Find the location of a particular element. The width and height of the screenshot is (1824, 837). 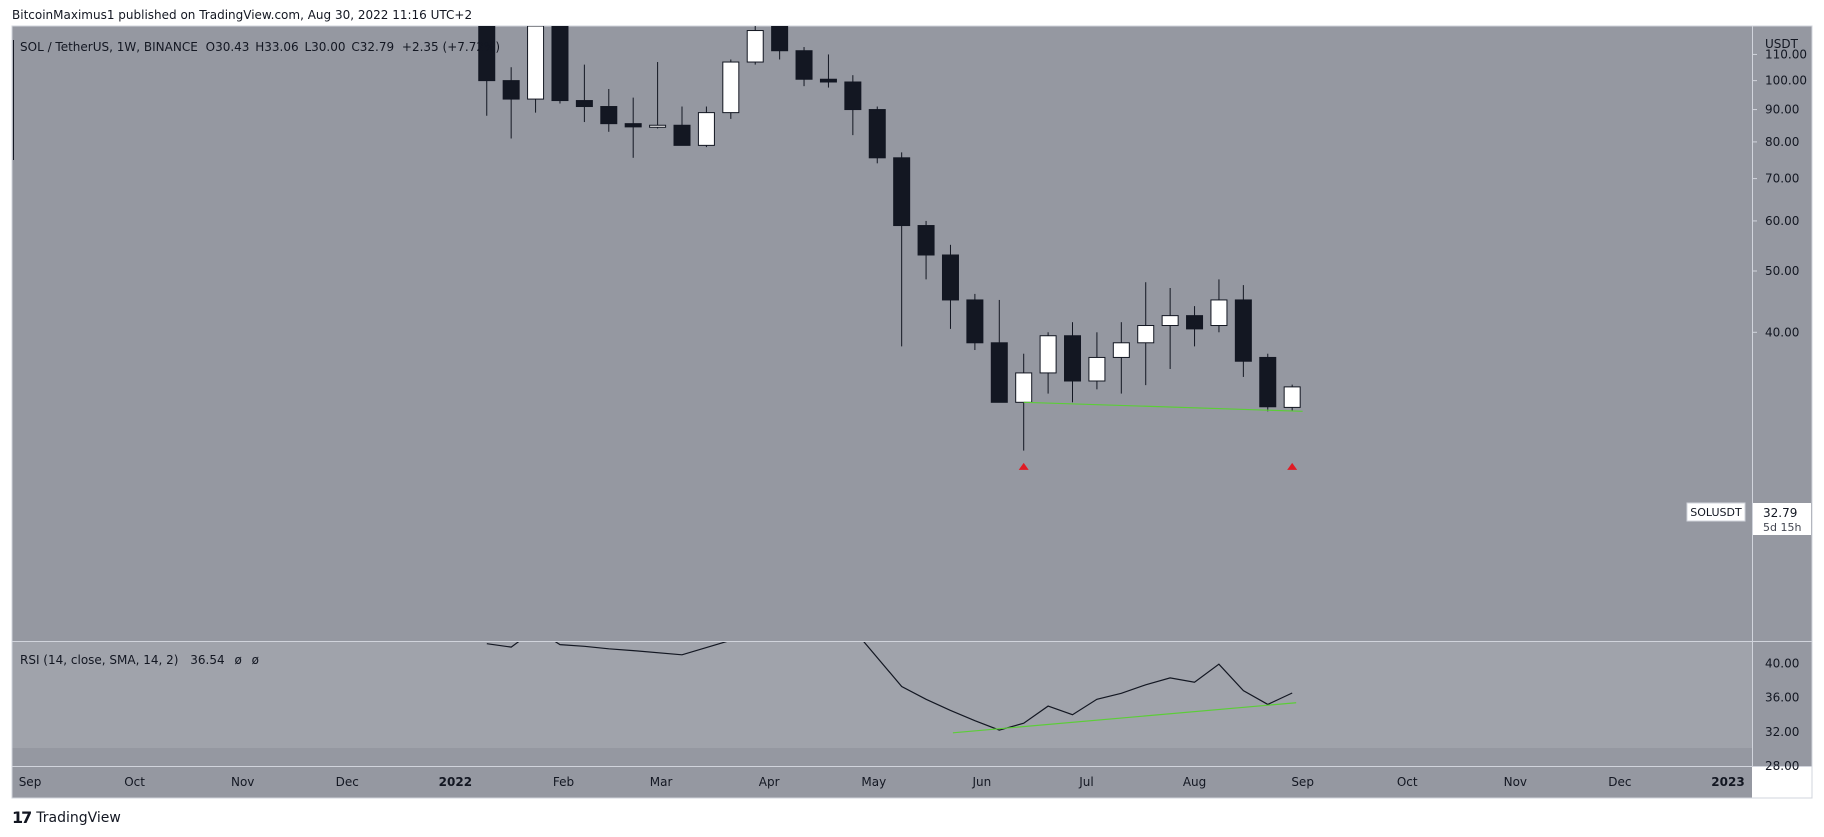

time-tick-label: Aug is located at coordinates (1194, 782).